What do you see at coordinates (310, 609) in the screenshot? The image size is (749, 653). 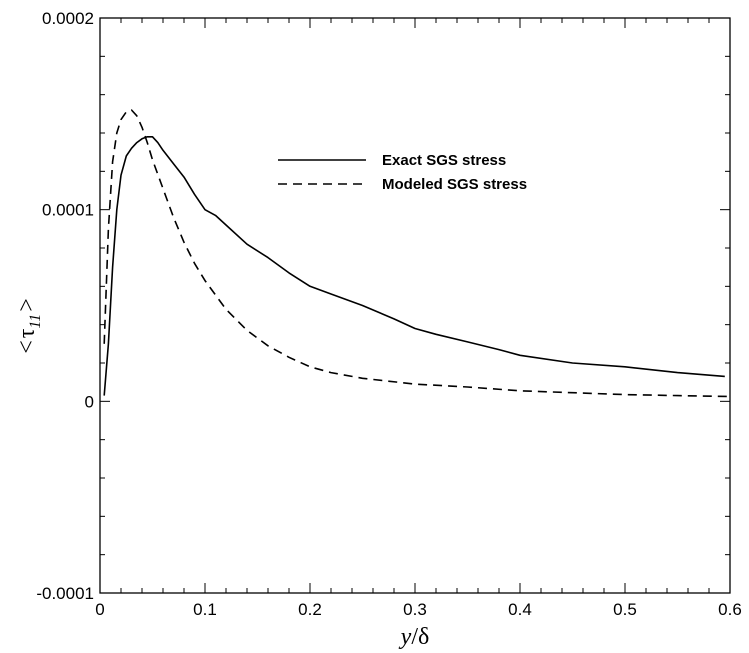 I see `x-tick-label: 0.2` at bounding box center [310, 609].